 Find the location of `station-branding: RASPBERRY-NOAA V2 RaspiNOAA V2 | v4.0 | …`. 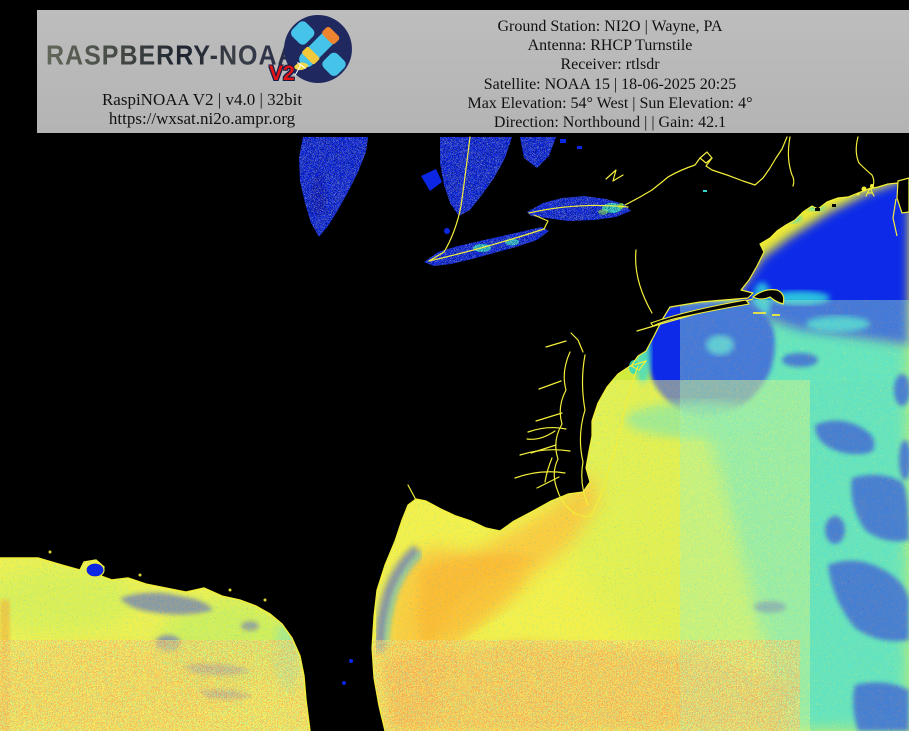

station-branding: RASPBERRY-NOAA V2 RaspiNOAA V2 | v4.0 | … is located at coordinates (202, 71).